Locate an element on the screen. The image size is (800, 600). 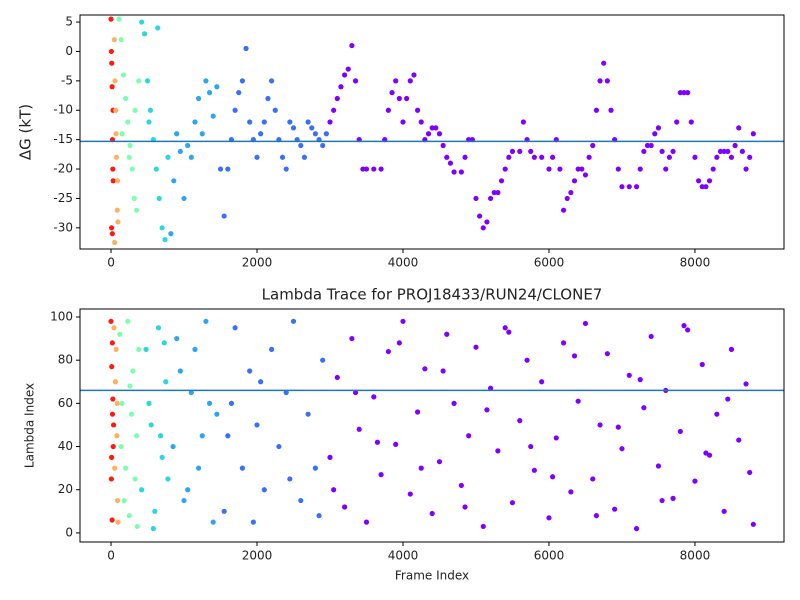
y-tick-label: -5 is located at coordinates (67, 80).